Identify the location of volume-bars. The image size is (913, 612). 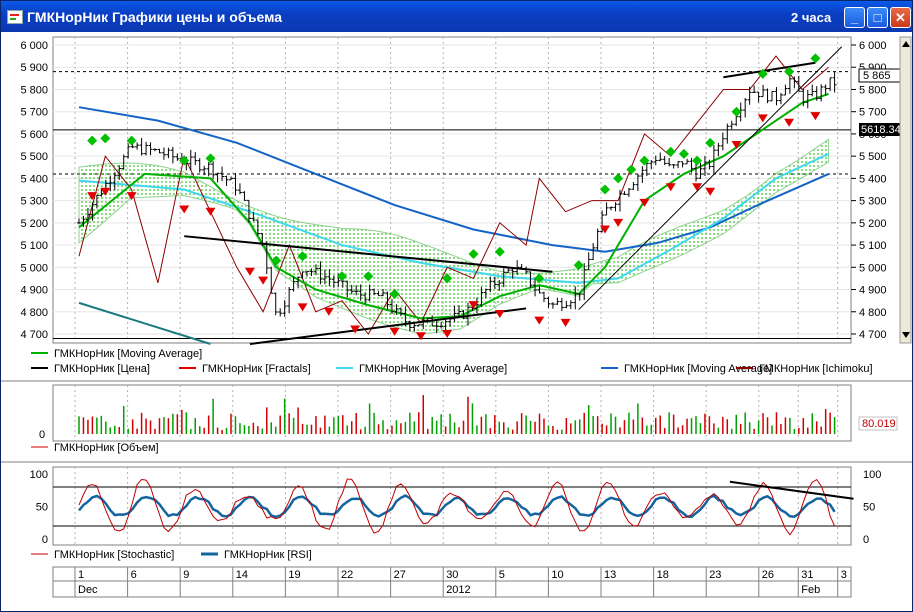
(457, 414).